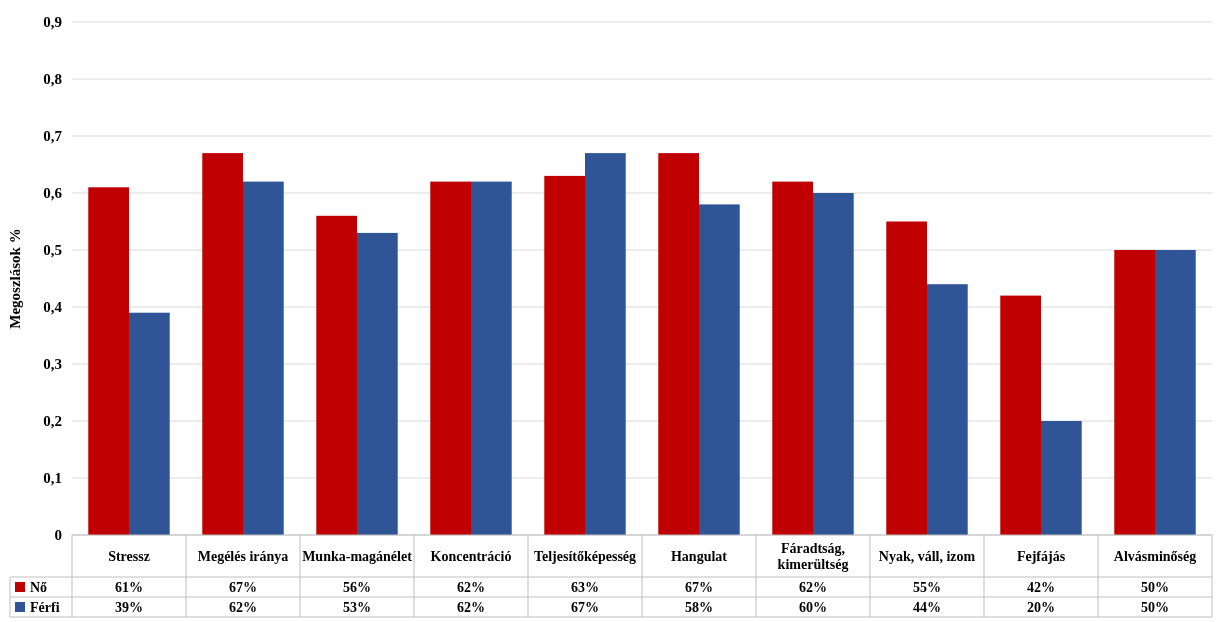 This screenshot has height=622, width=1221. What do you see at coordinates (52, 250) in the screenshot?
I see `y-tick-label: 0,5` at bounding box center [52, 250].